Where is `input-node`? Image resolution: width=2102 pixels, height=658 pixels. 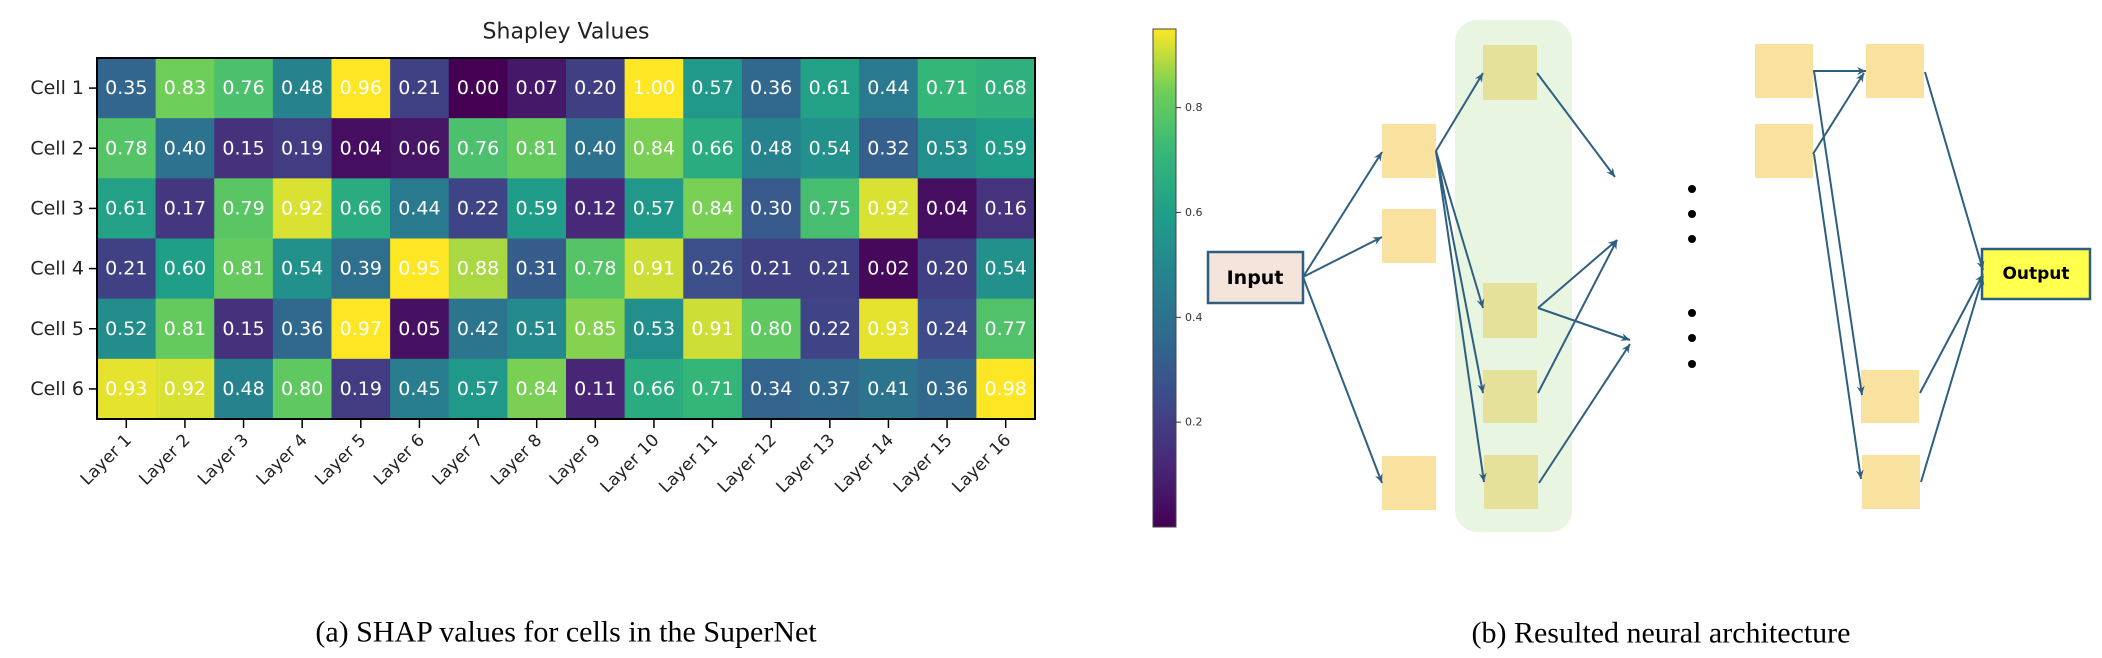 input-node is located at coordinates (1255, 277).